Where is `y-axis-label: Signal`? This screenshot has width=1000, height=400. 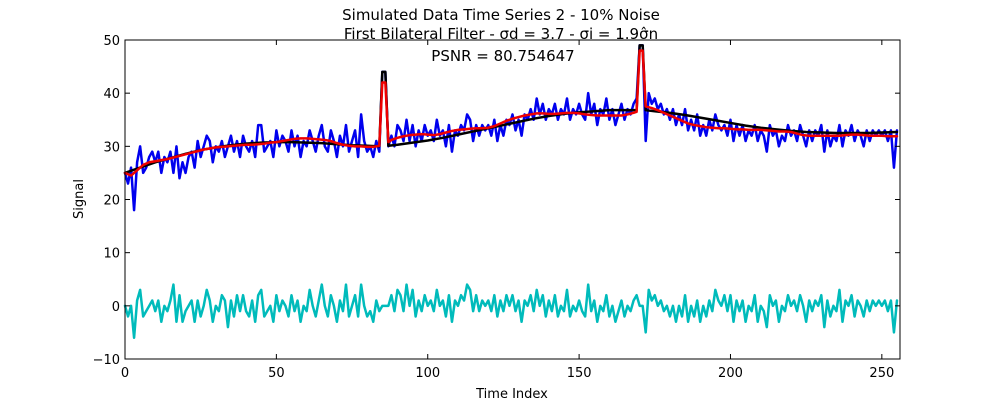
y-axis-label: Signal is located at coordinates (79, 199).